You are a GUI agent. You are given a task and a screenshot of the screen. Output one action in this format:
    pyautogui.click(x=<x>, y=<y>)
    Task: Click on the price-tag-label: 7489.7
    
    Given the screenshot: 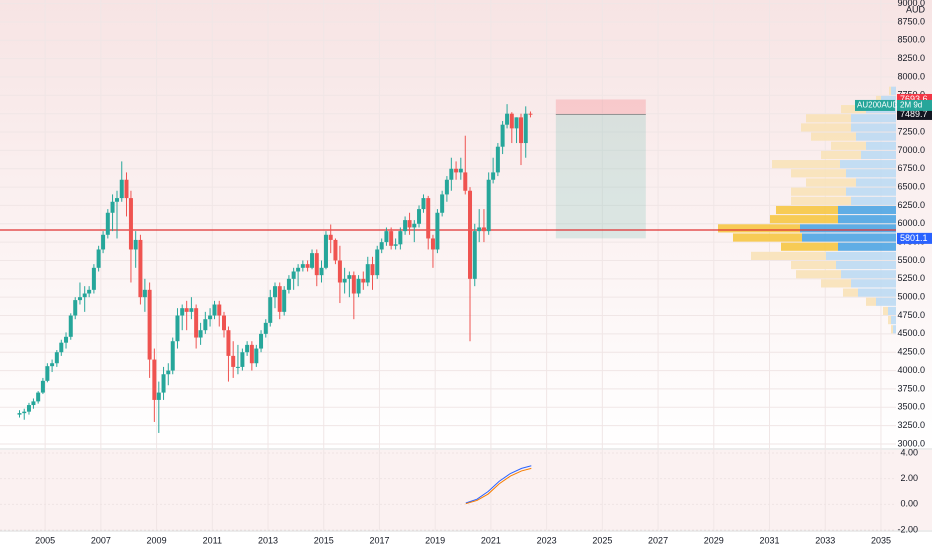 What is the action you would take?
    pyautogui.click(x=914, y=114)
    